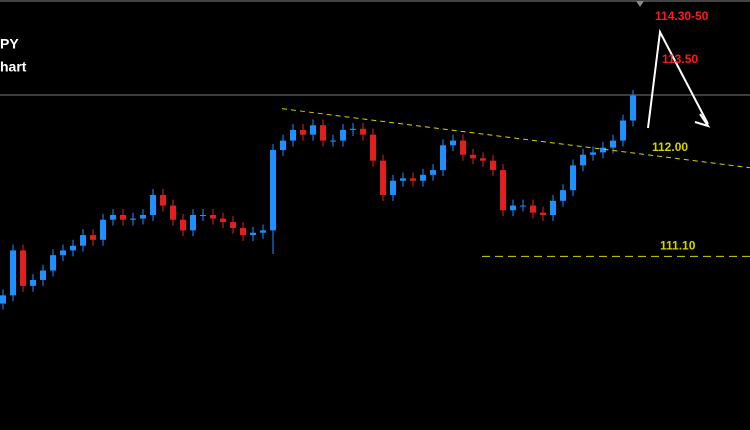  Describe the element at coordinates (9, 44) in the screenshot. I see `chart-title: PY` at that location.